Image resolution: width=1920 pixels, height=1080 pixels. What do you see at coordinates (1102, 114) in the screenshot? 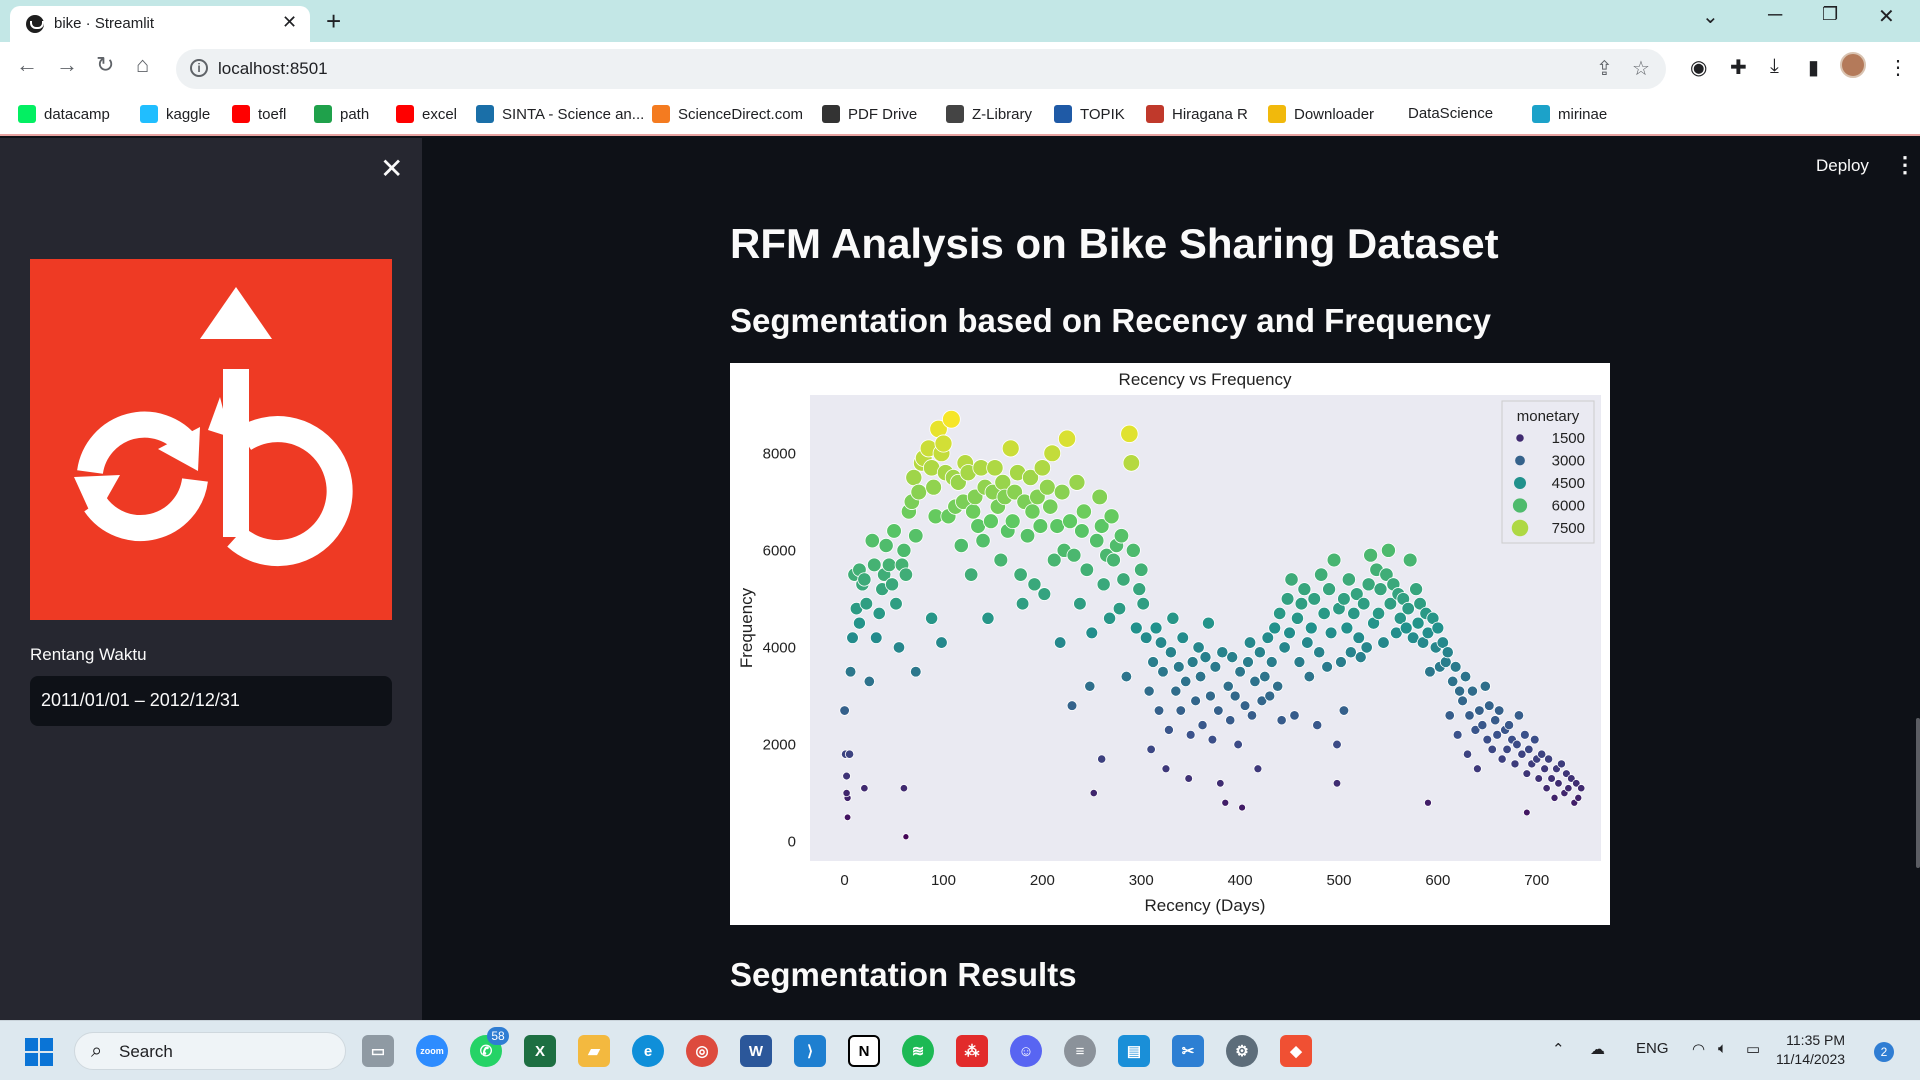
I see `bookmark-label: TOPIK` at bounding box center [1102, 114].